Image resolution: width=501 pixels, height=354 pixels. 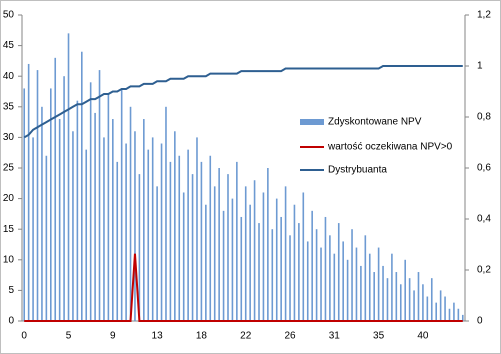 I want to click on y2-tick-label: 0,8, so click(x=484, y=117).